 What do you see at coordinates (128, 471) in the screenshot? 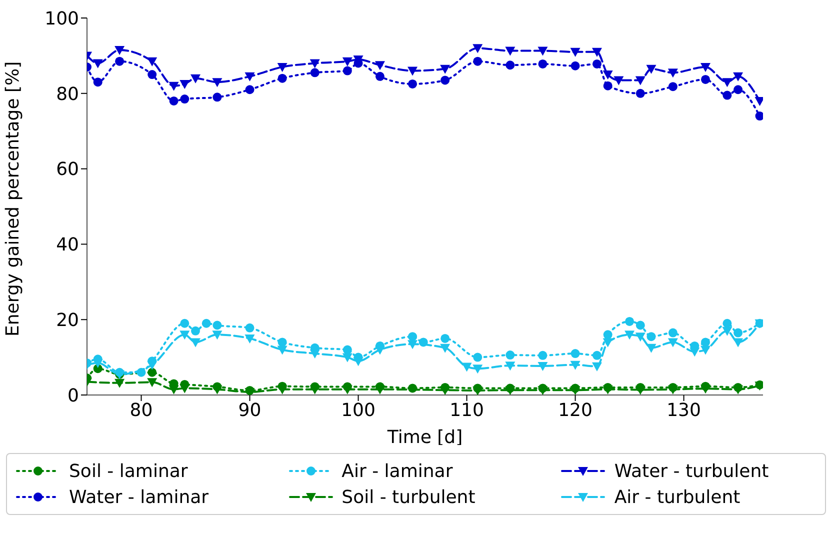
I see `legend-label: Soil - laminar` at bounding box center [128, 471].